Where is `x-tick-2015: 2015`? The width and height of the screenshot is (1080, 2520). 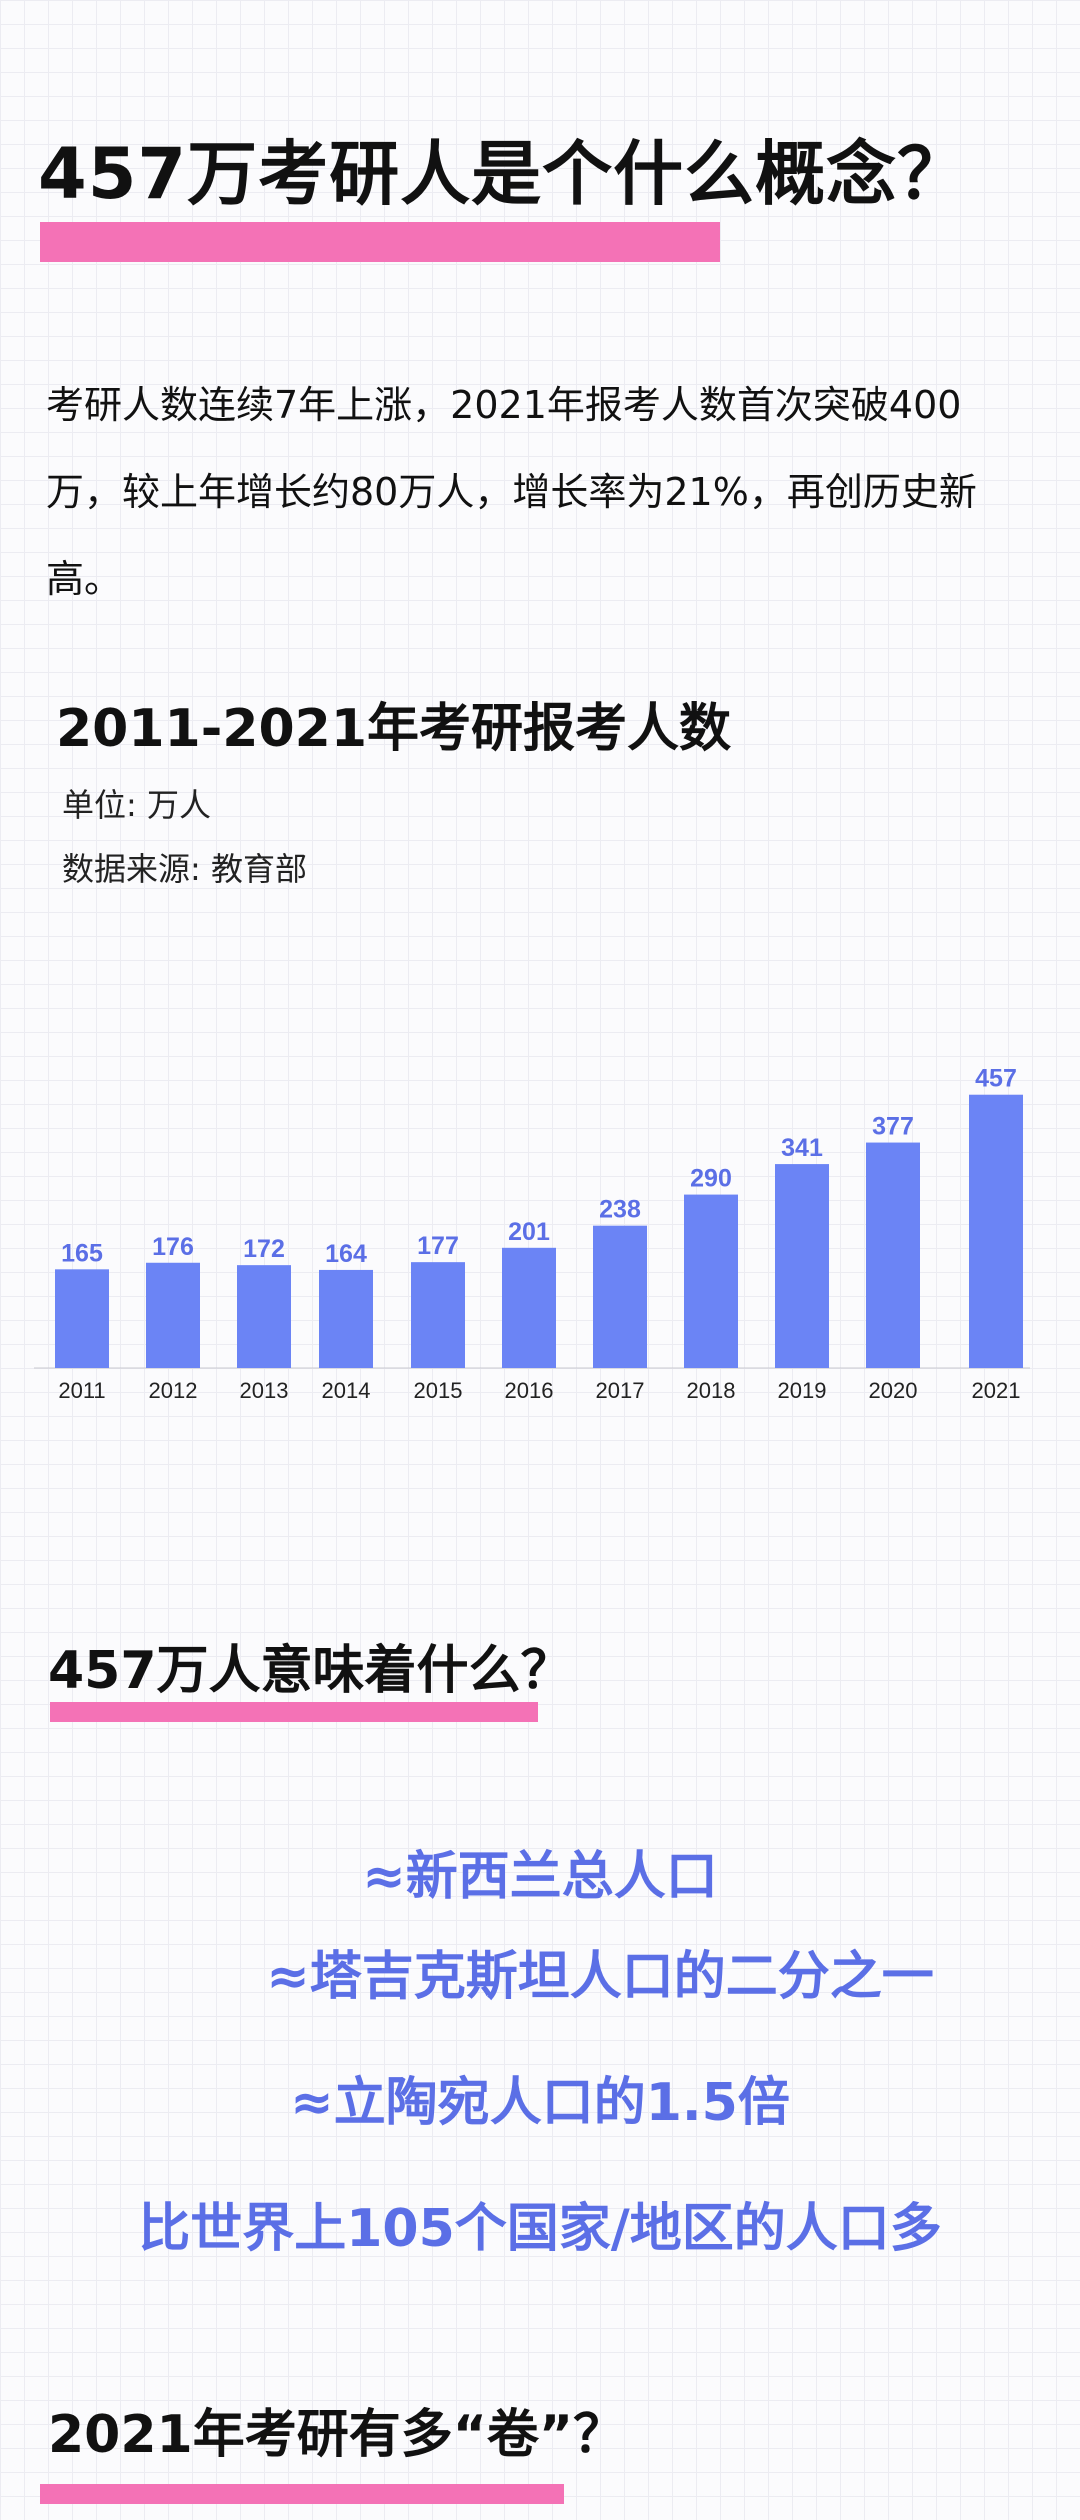 x-tick-2015: 2015 is located at coordinates (438, 1390).